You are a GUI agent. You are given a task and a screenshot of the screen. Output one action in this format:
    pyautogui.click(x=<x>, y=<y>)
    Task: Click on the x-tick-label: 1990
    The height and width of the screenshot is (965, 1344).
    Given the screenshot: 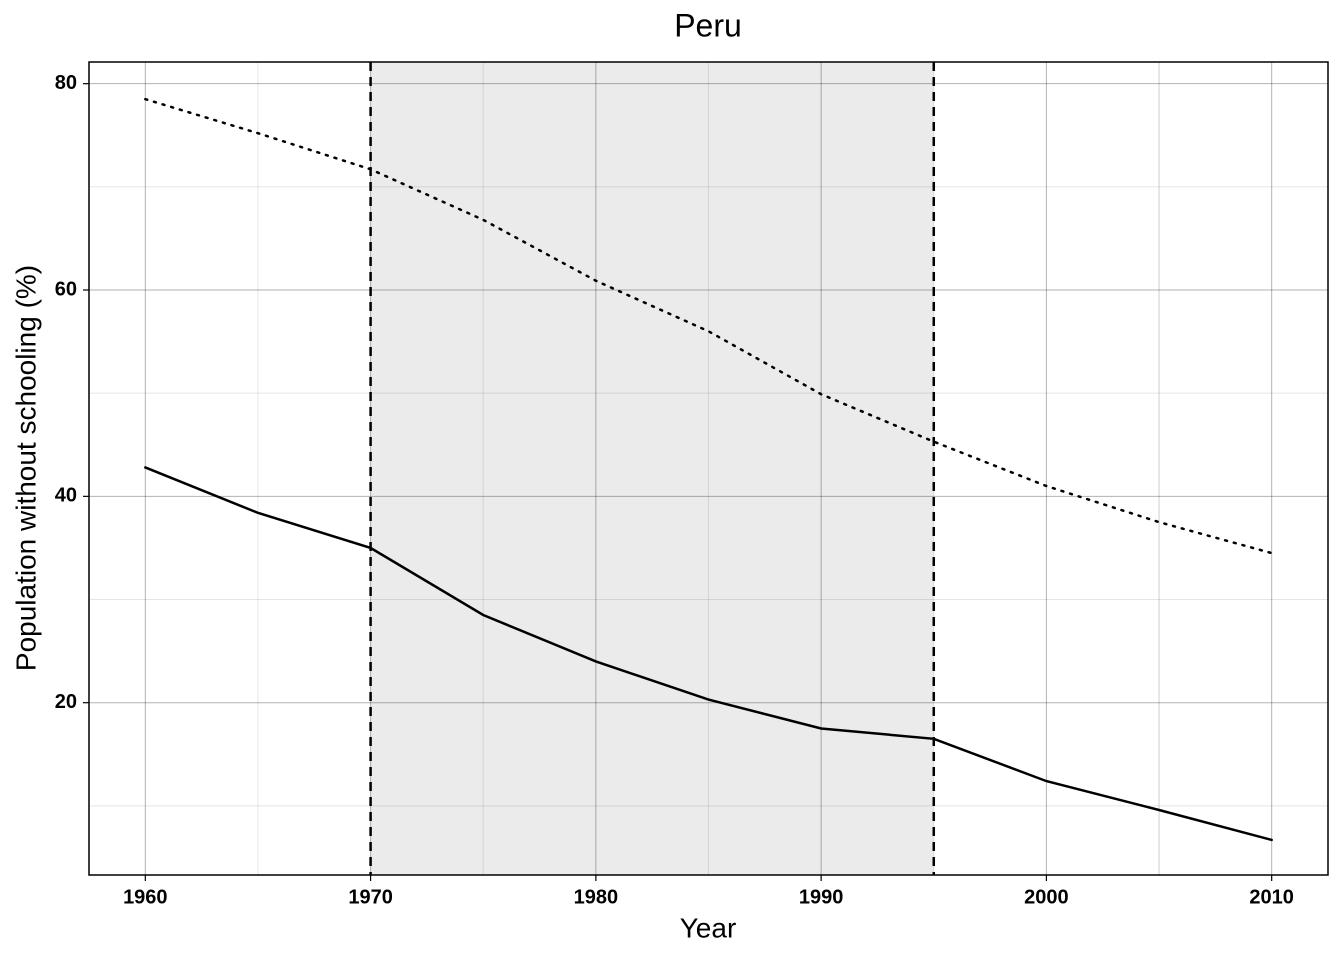 What is the action you would take?
    pyautogui.click(x=821, y=897)
    